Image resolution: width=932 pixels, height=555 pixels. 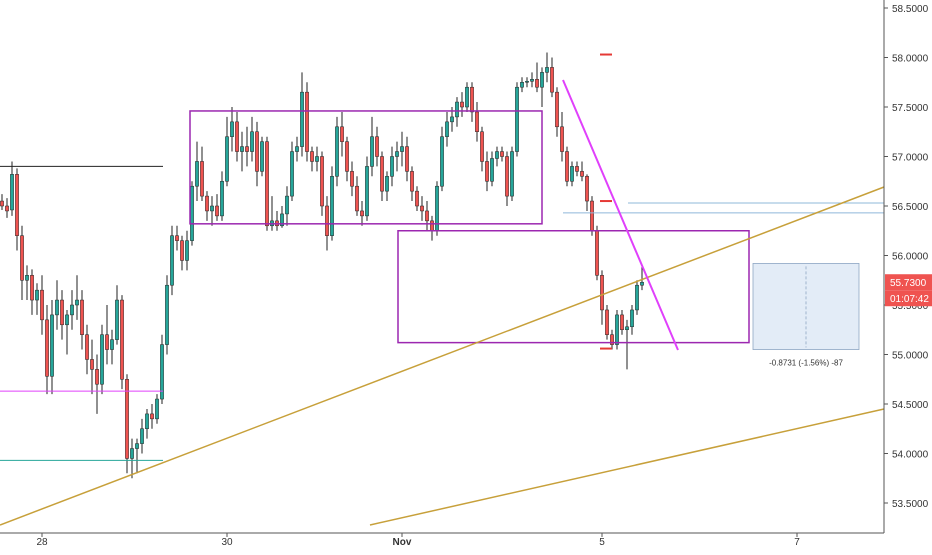 What do you see at coordinates (910, 9) in the screenshot?
I see `y-tick-label: 58.5000` at bounding box center [910, 9].